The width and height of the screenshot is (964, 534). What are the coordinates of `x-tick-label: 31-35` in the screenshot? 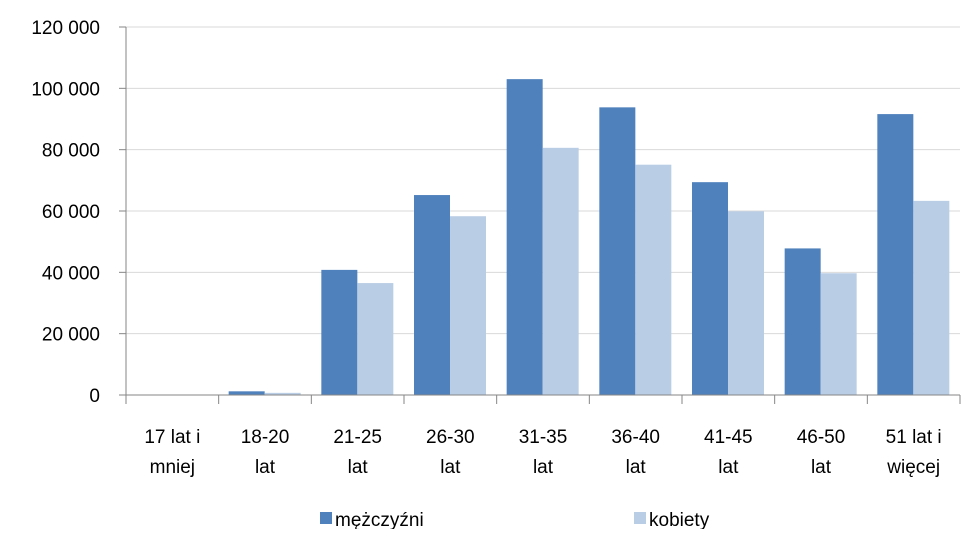 It's located at (543, 437).